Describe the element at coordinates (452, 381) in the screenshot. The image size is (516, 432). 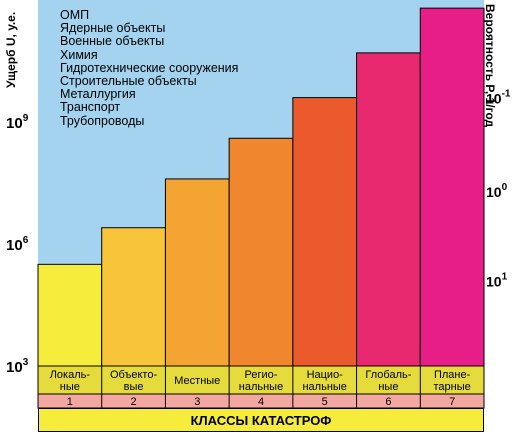
I see `category-label: Плане-тарные` at that location.